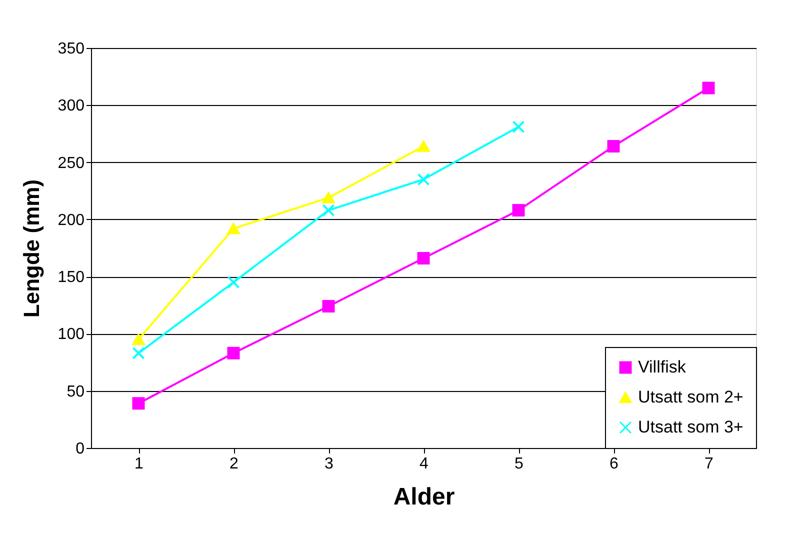 This screenshot has width=807, height=559. I want to click on x-tick-label: 2, so click(234, 464).